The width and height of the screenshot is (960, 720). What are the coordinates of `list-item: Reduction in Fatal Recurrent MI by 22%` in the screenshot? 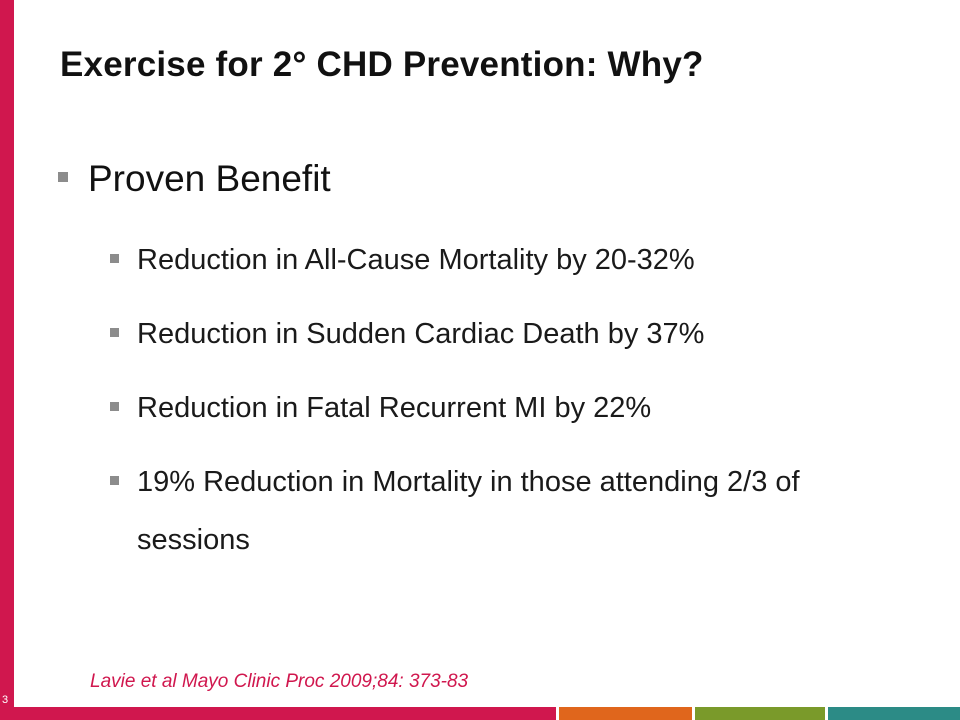 It's located at (503, 408).